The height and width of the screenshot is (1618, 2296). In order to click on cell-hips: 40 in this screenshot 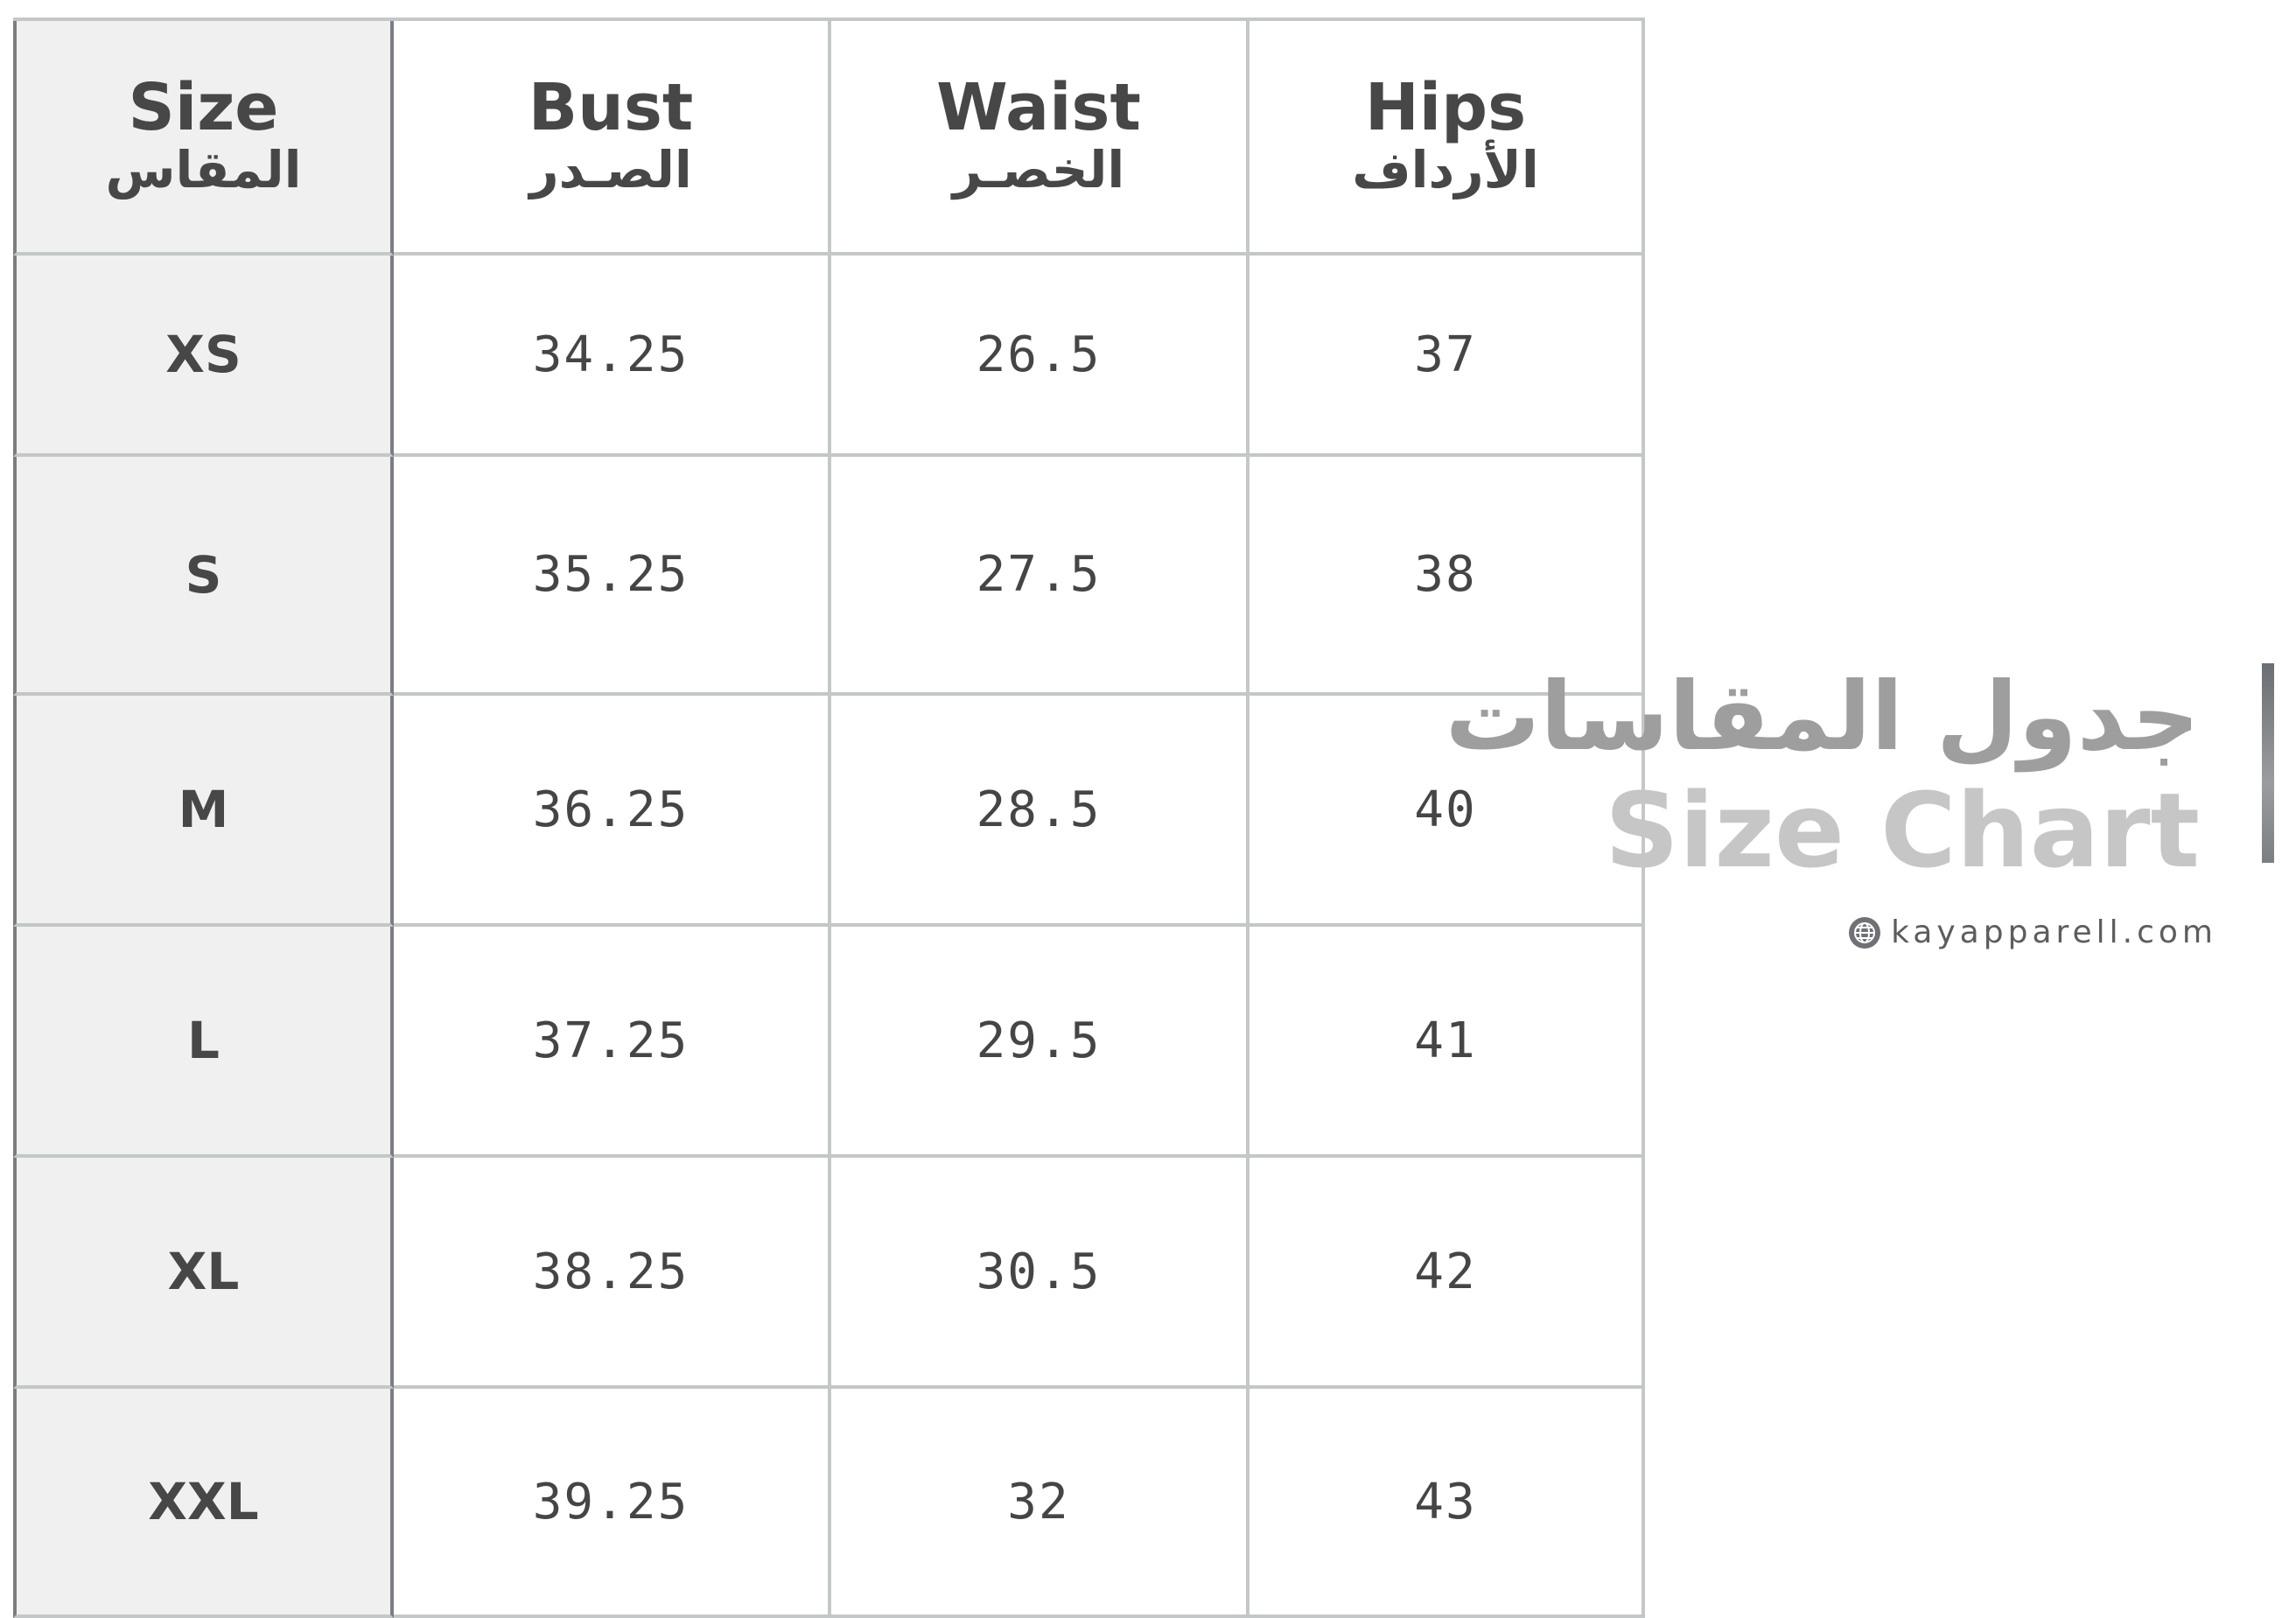, I will do `click(1447, 812)`.